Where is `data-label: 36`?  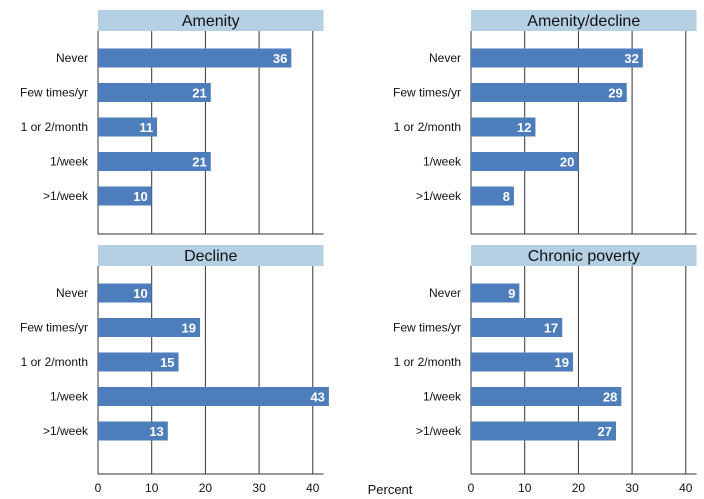 data-label: 36 is located at coordinates (280, 58).